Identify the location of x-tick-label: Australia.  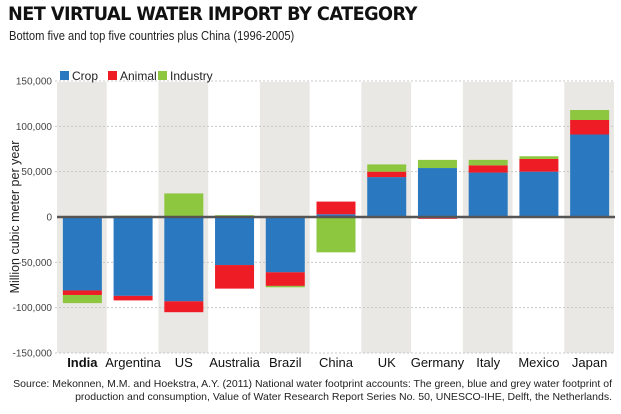
(234, 362).